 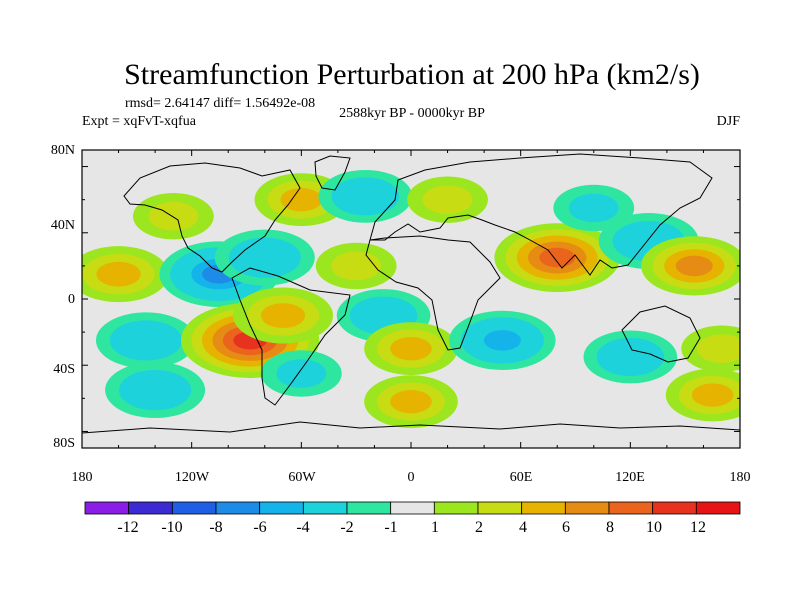 What do you see at coordinates (259, 527) in the screenshot?
I see `colorbar-label: -6` at bounding box center [259, 527].